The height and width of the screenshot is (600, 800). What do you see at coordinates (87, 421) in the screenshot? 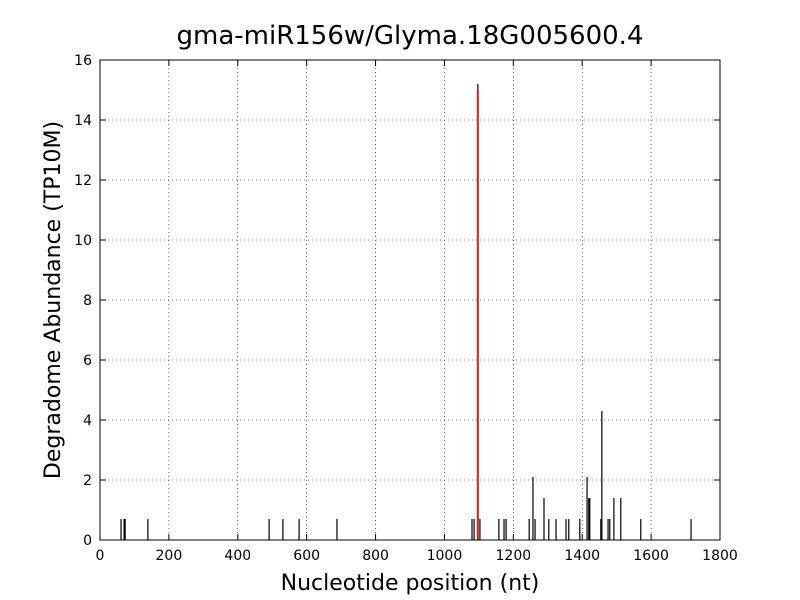
I see `y-tick-label: 4` at bounding box center [87, 421].